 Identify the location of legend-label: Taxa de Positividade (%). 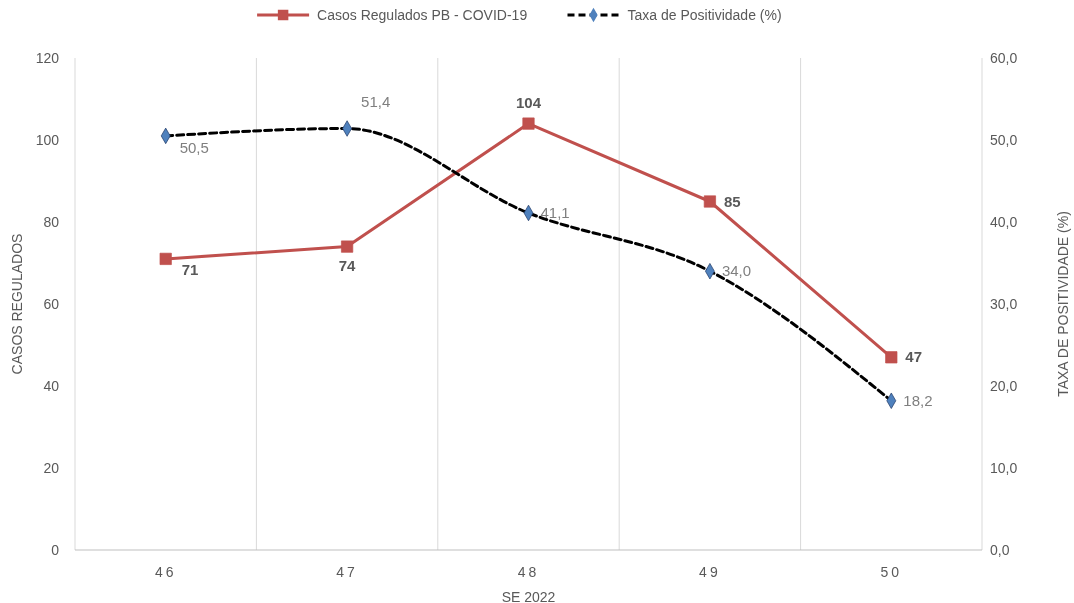
(704, 15).